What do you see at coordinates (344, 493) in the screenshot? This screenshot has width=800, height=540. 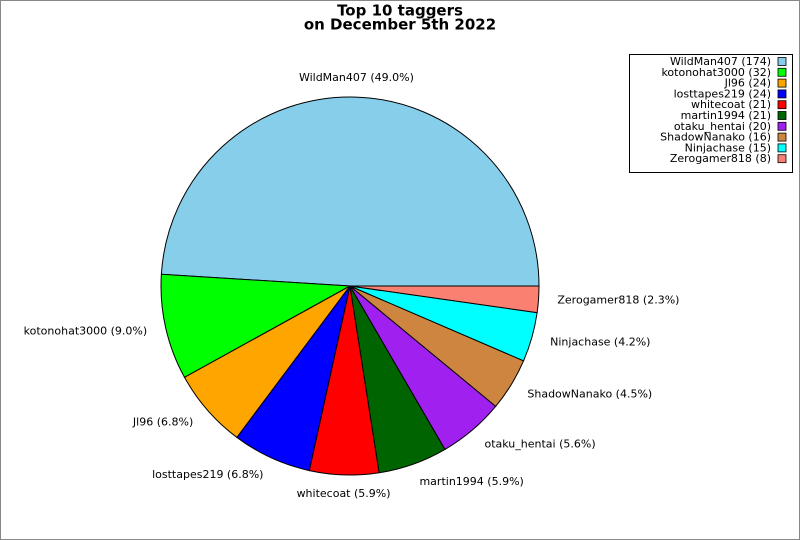 I see `slice-label: whitecoat (5.9%)` at bounding box center [344, 493].